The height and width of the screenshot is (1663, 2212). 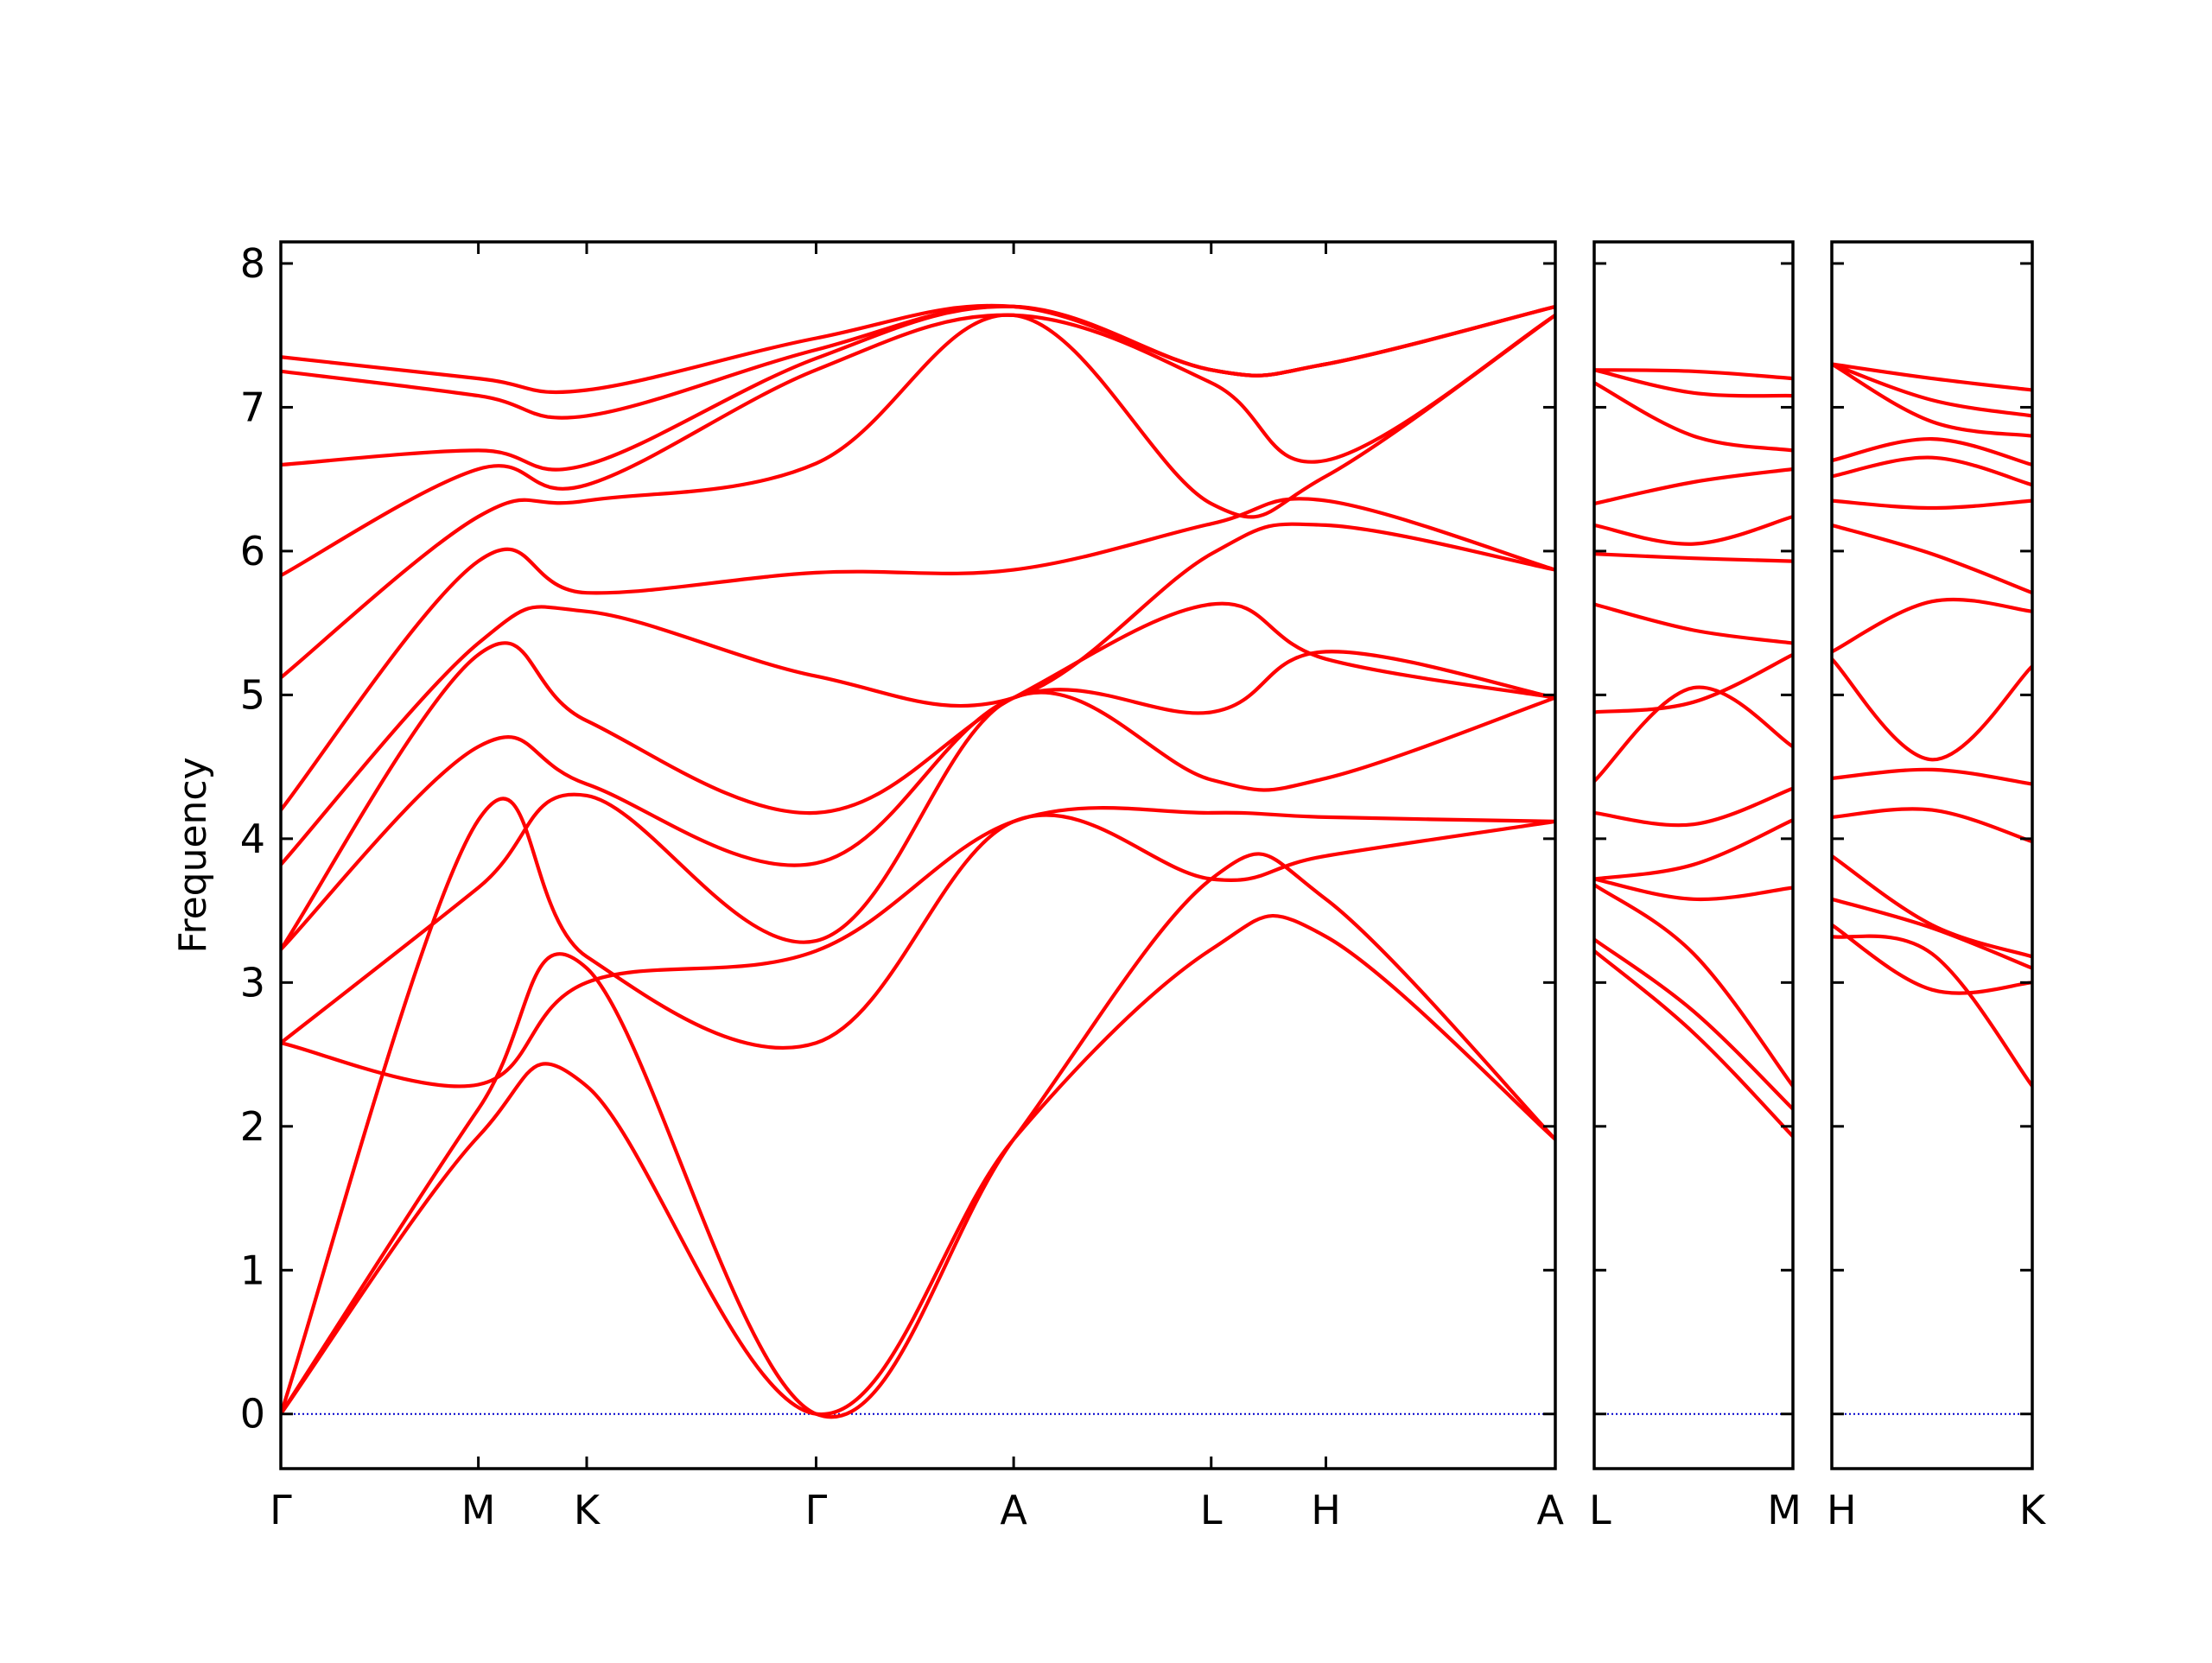 I want to click on y-tick-label: 1, so click(x=252, y=1270).